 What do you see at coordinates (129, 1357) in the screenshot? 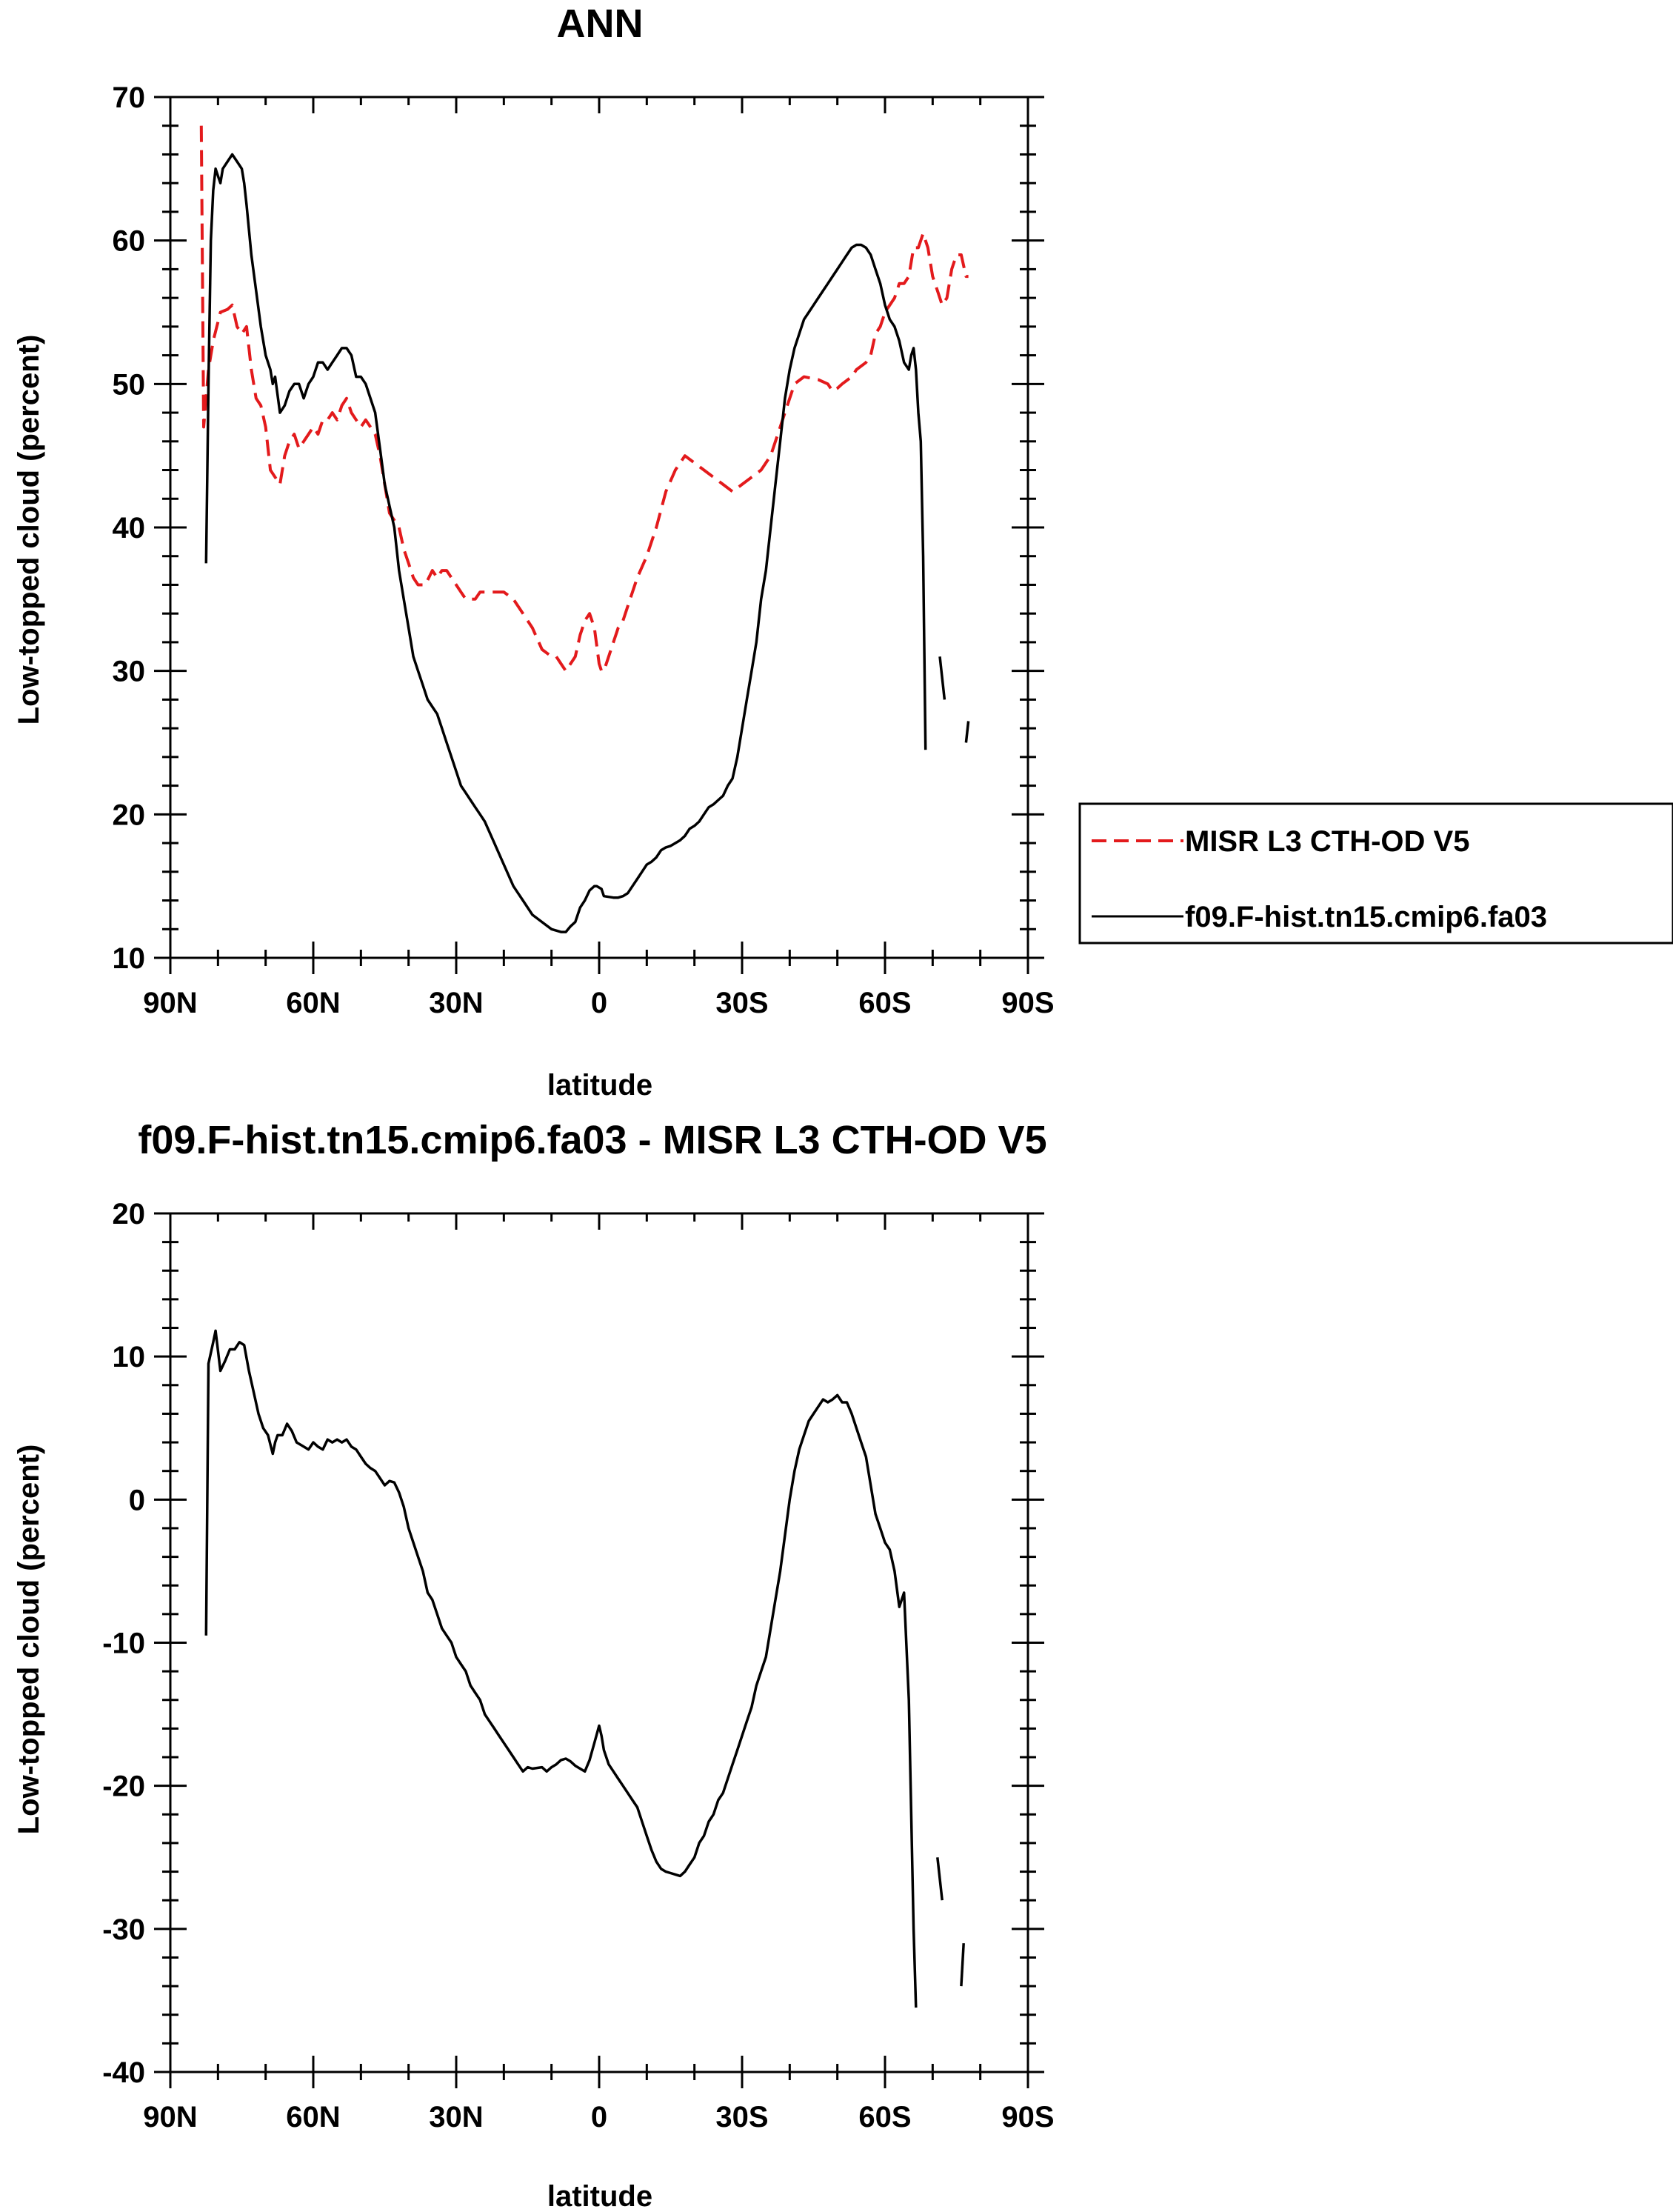
I see `bottom-y-tick-label: 10` at bounding box center [129, 1357].